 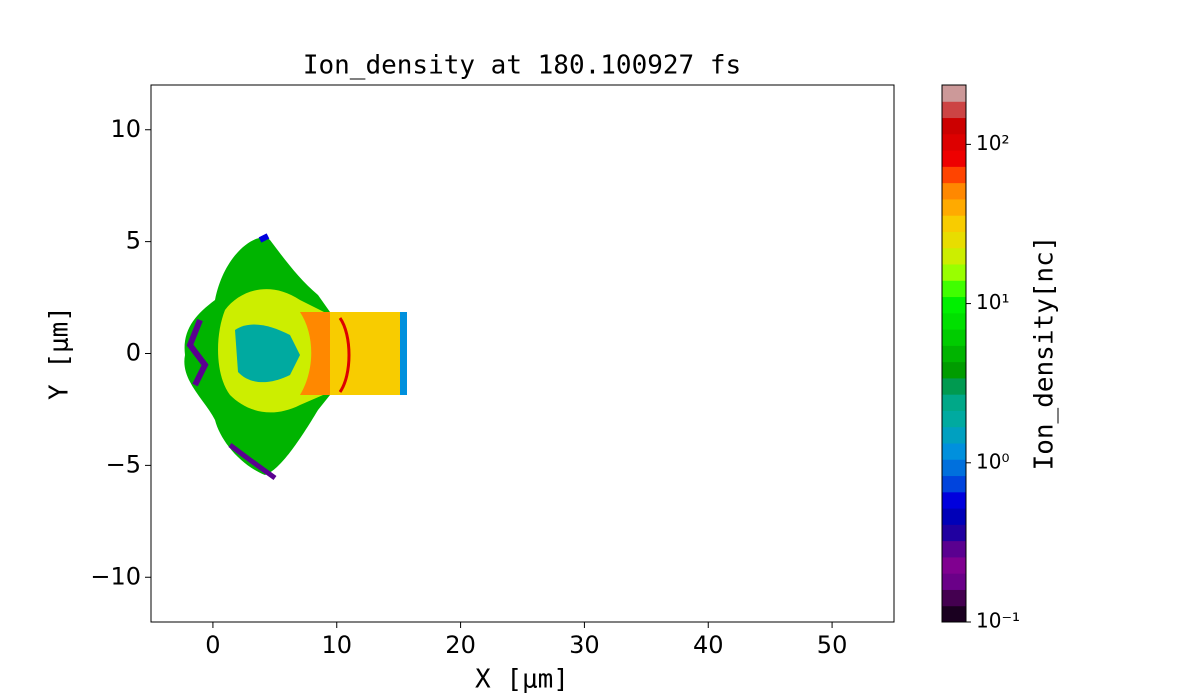 What do you see at coordinates (60, 353) in the screenshot?
I see `y-axis-label: Y [μm]` at bounding box center [60, 353].